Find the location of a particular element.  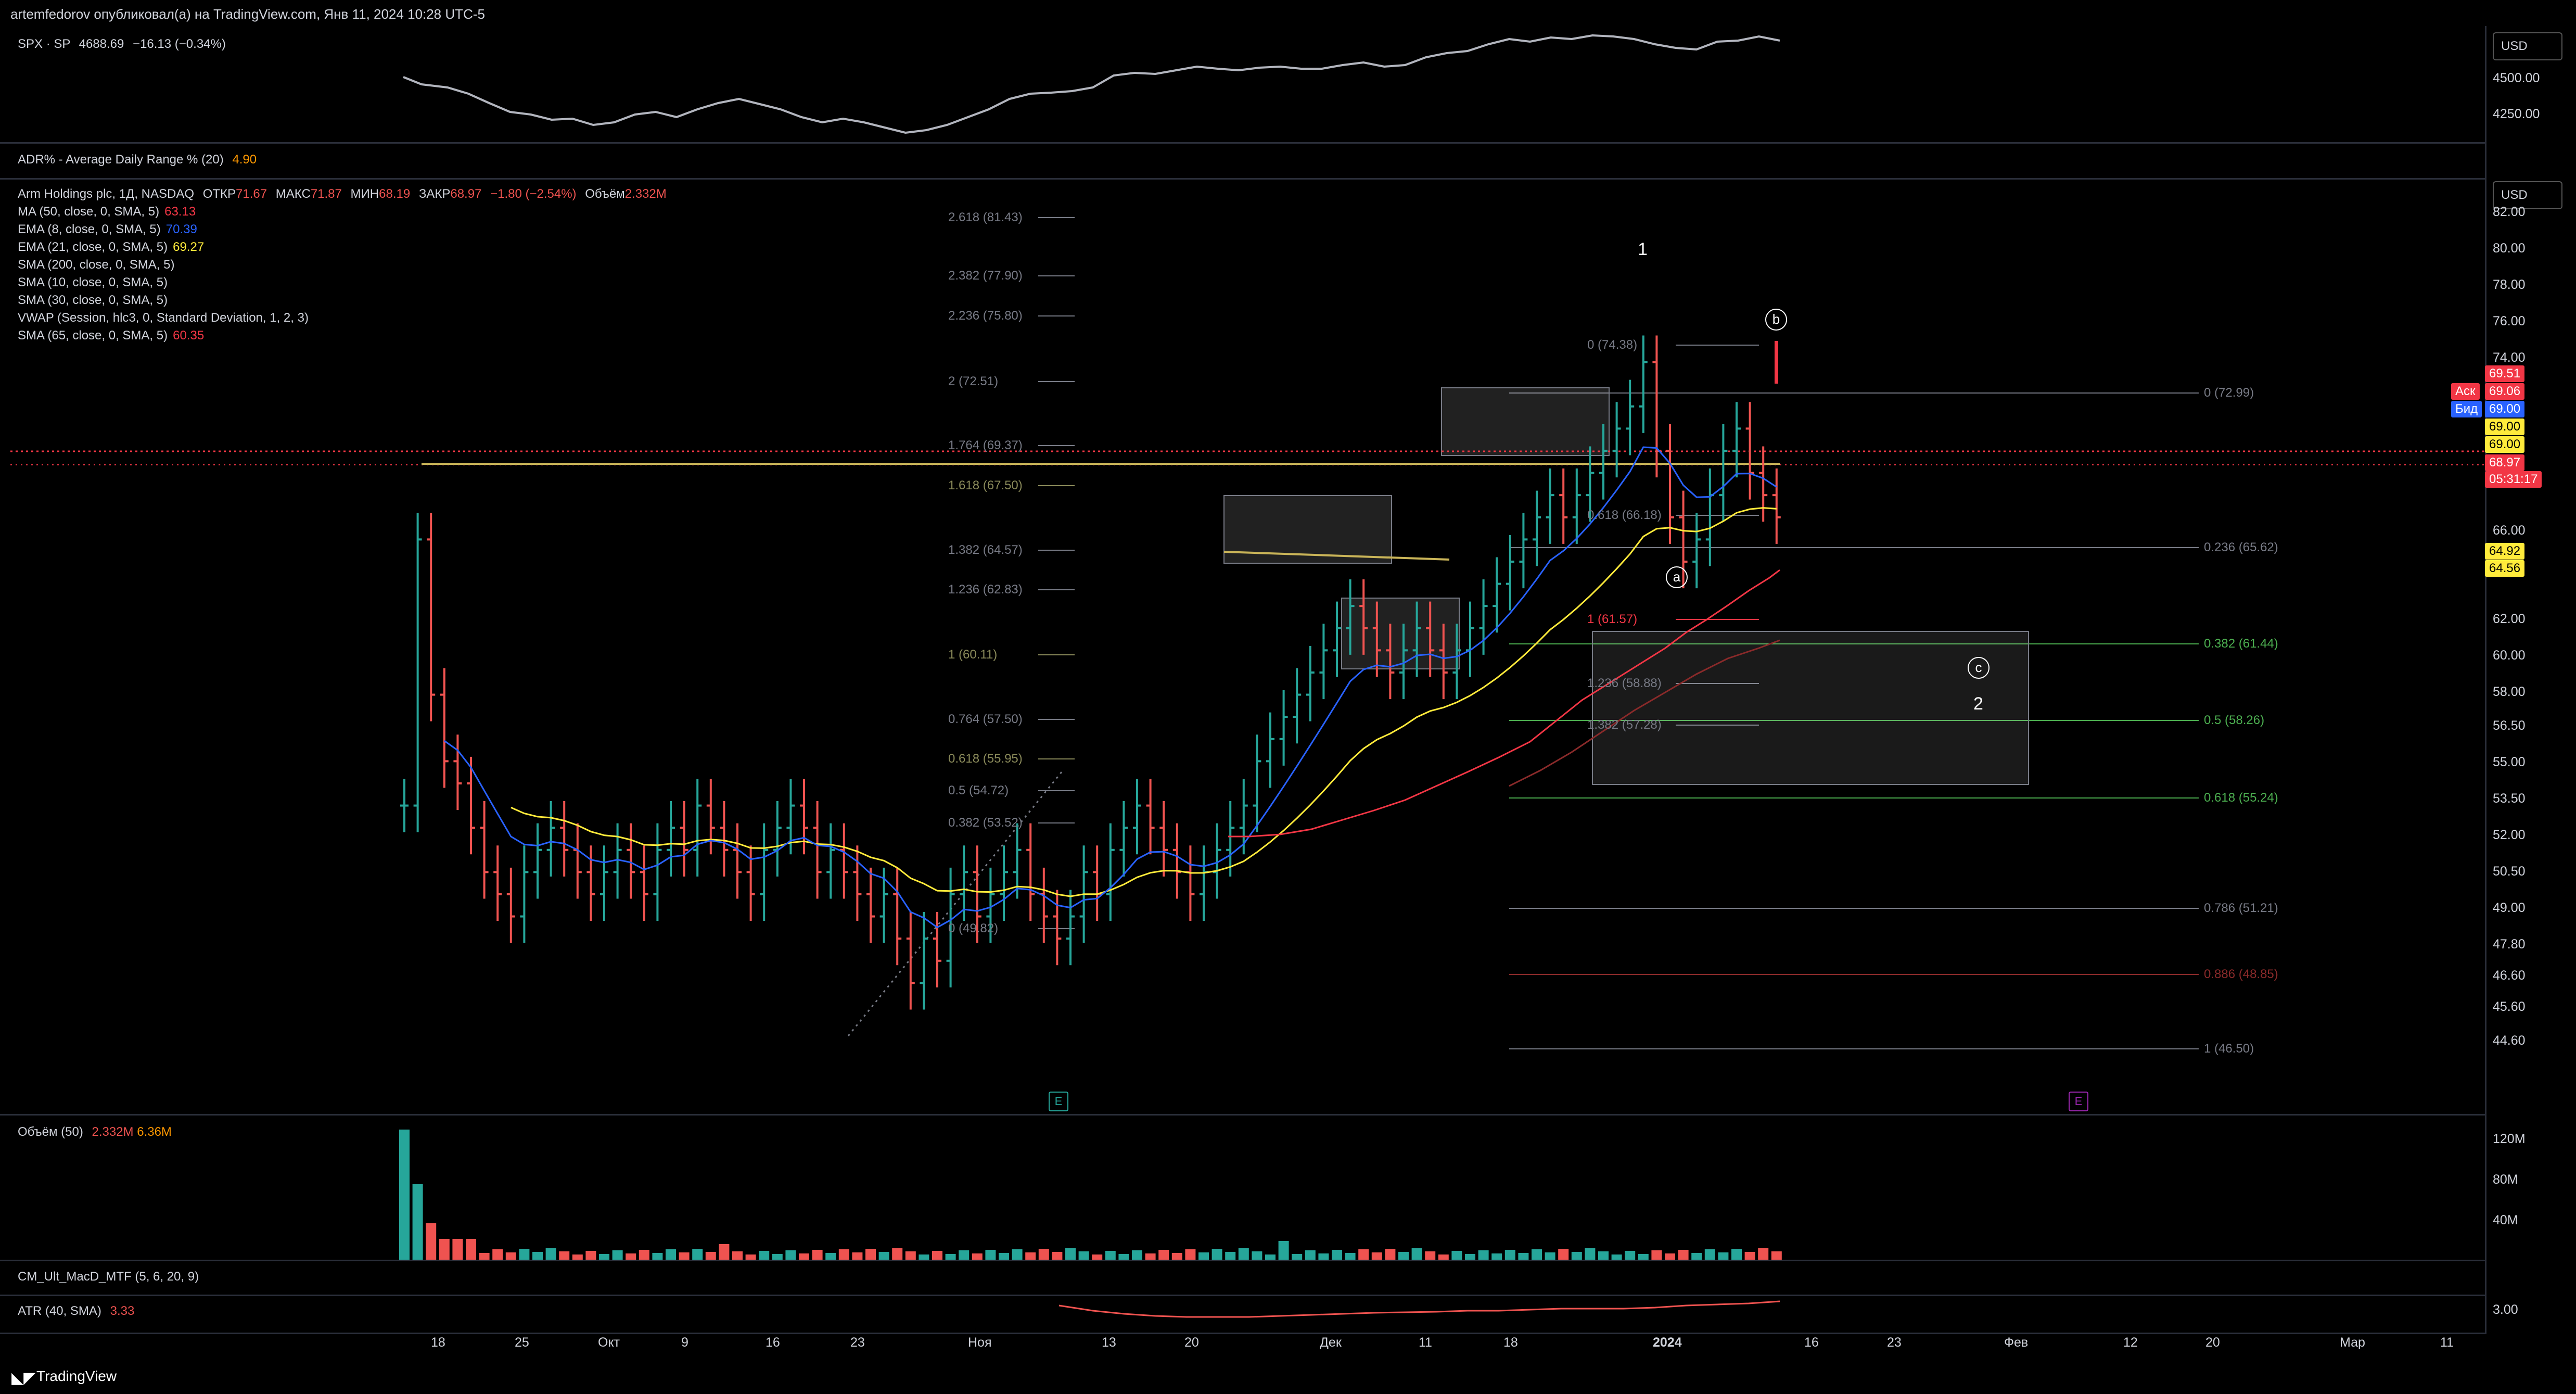

footer-bar: ◣◤ TradingView is located at coordinates (1288, 1376).